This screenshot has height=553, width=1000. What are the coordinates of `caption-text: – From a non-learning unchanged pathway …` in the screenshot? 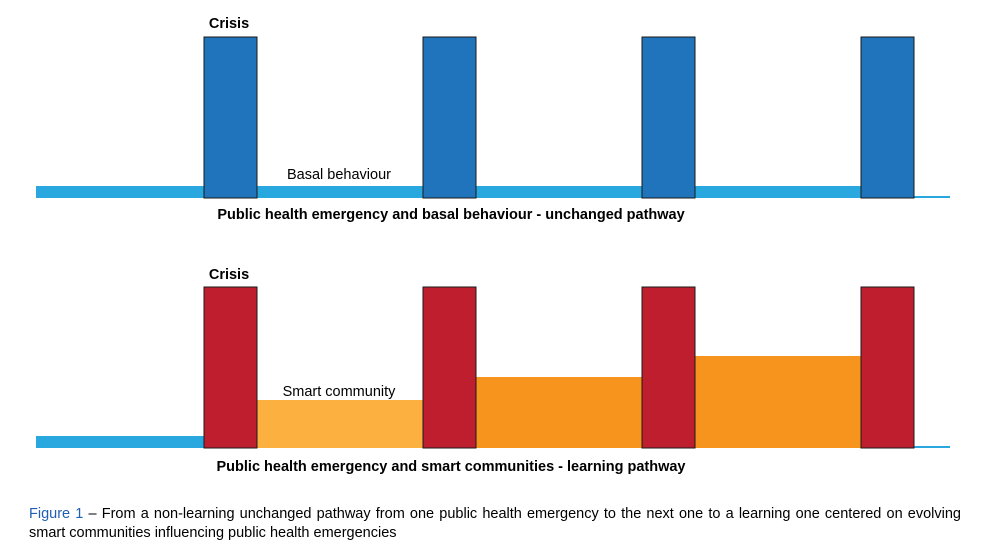 It's located at (495, 523).